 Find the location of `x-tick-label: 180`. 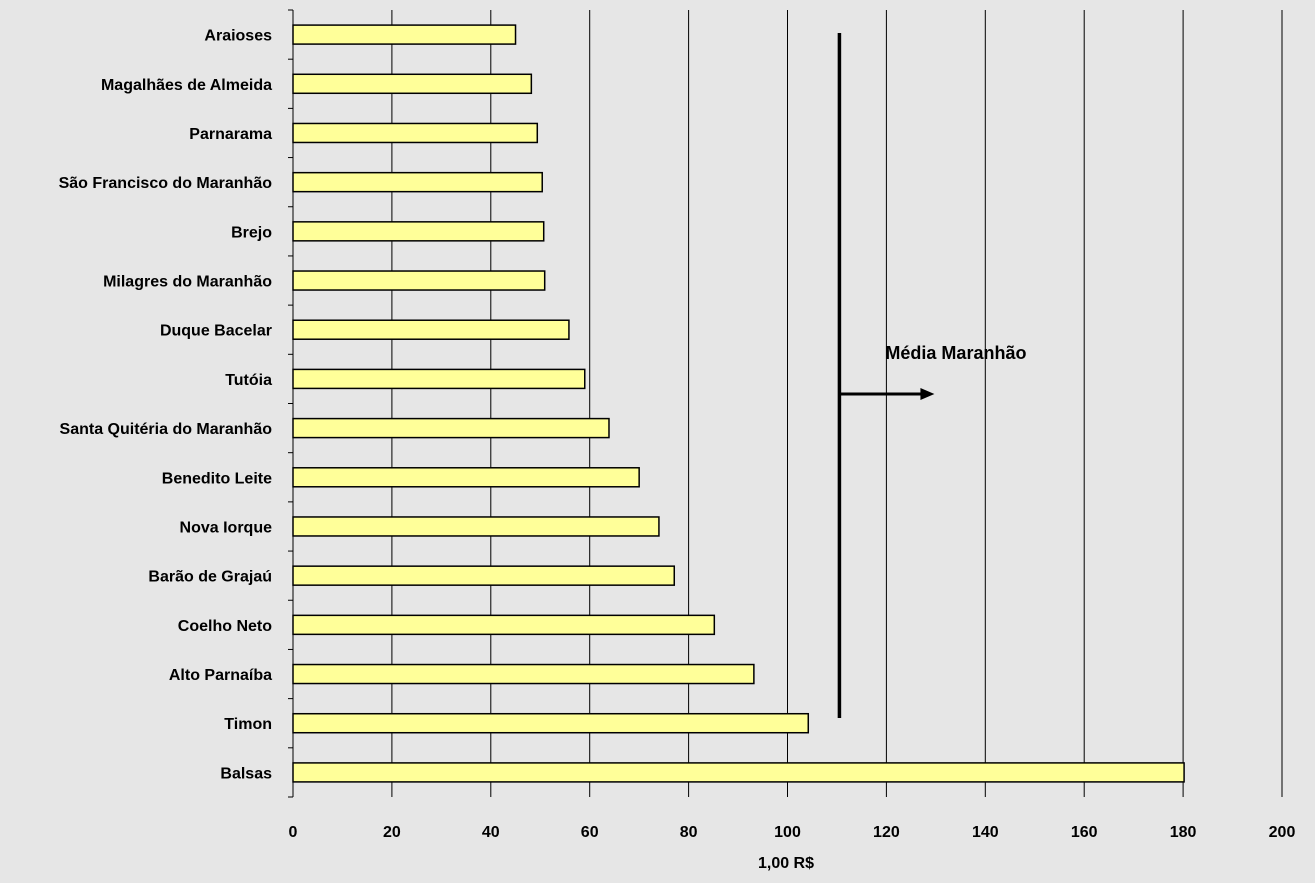

x-tick-label: 180 is located at coordinates (1183, 832).